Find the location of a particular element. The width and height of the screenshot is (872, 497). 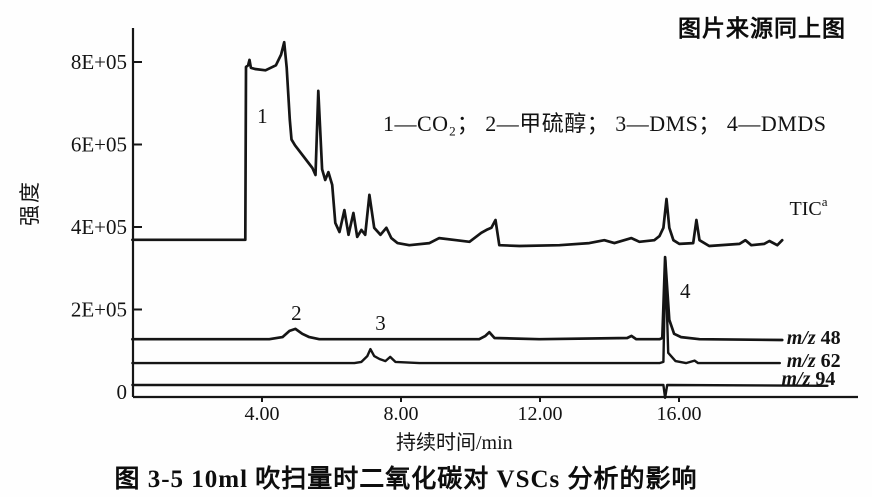

x-axis-ticks: 4.00 8.00 12.00 16.00 is located at coordinates (473, 411).